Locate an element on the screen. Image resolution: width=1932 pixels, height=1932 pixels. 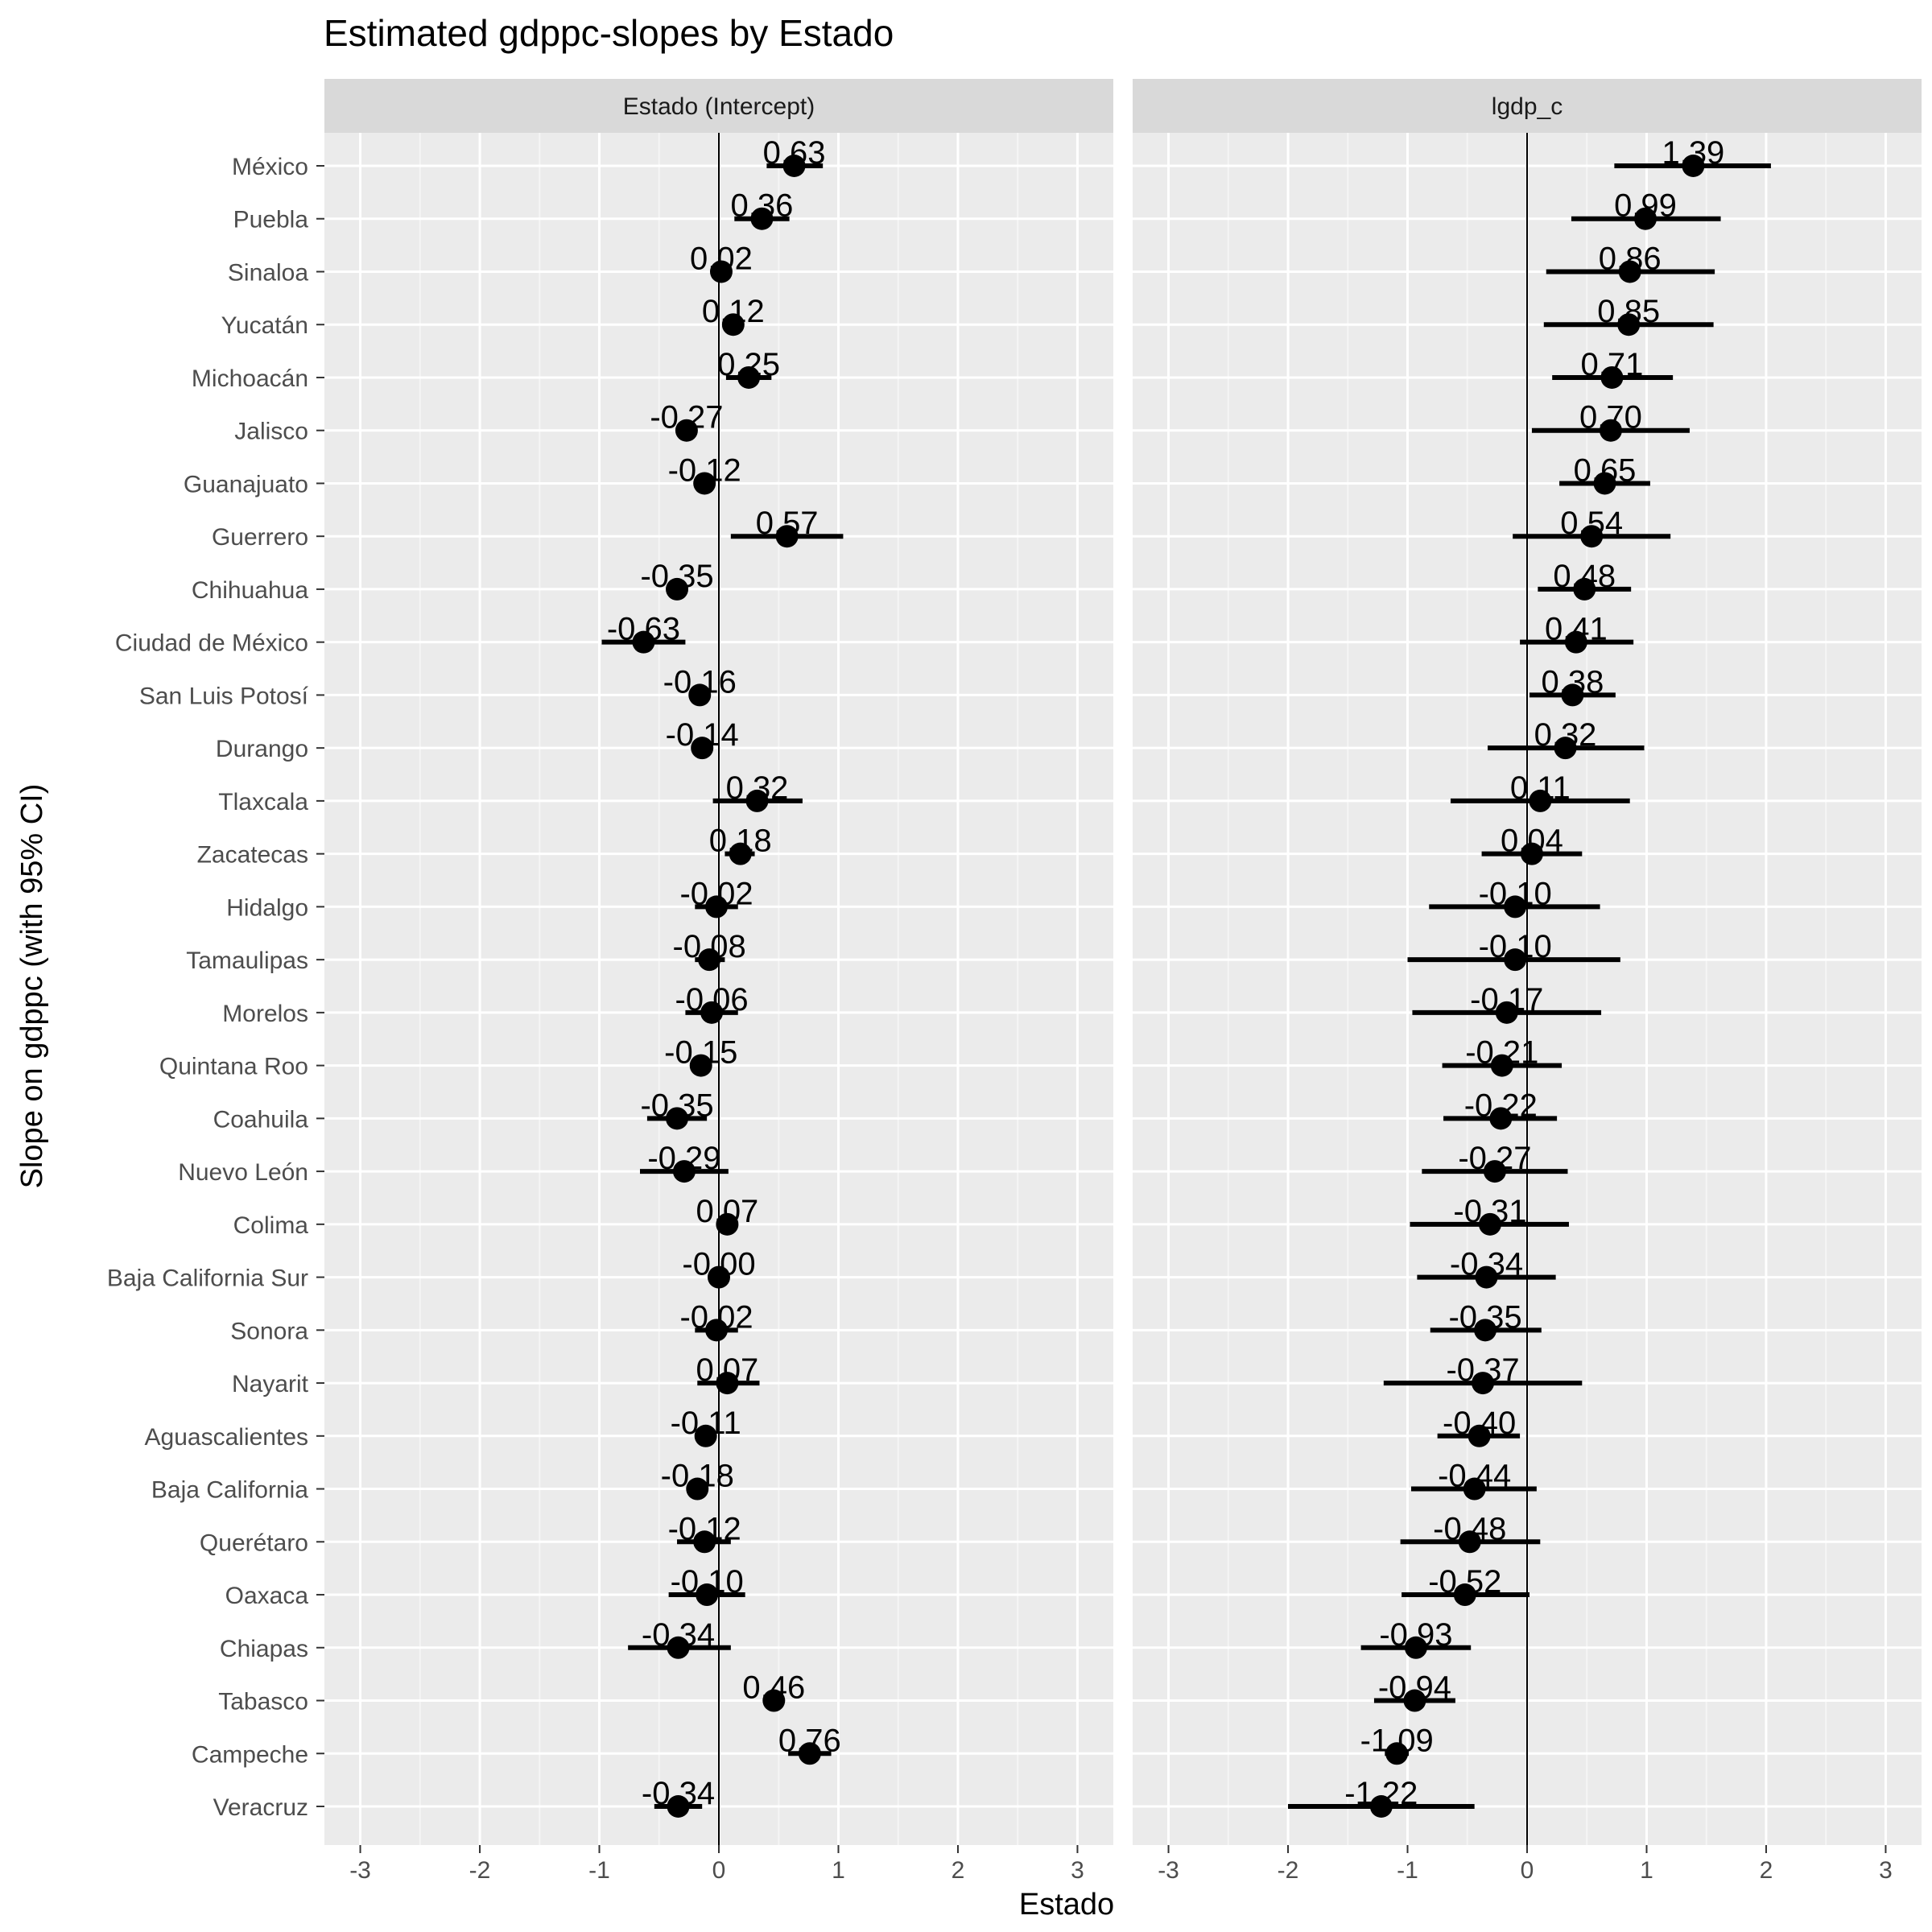
y-tick-label: Sonora is located at coordinates (269, 1331).